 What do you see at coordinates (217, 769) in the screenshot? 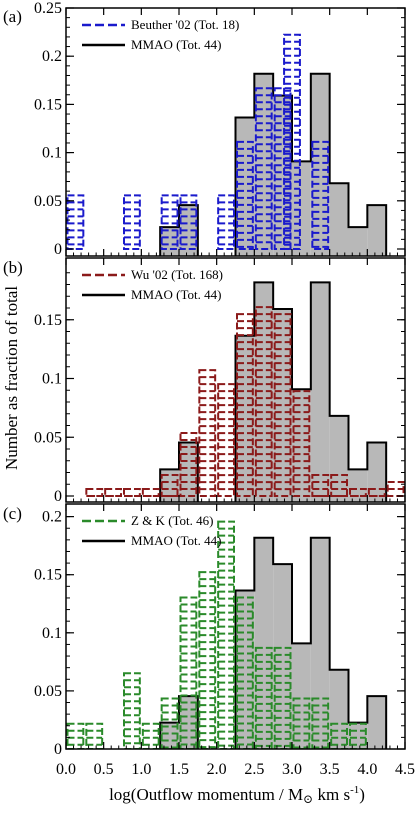
I see `x-tick-label: 2.0` at bounding box center [217, 769].